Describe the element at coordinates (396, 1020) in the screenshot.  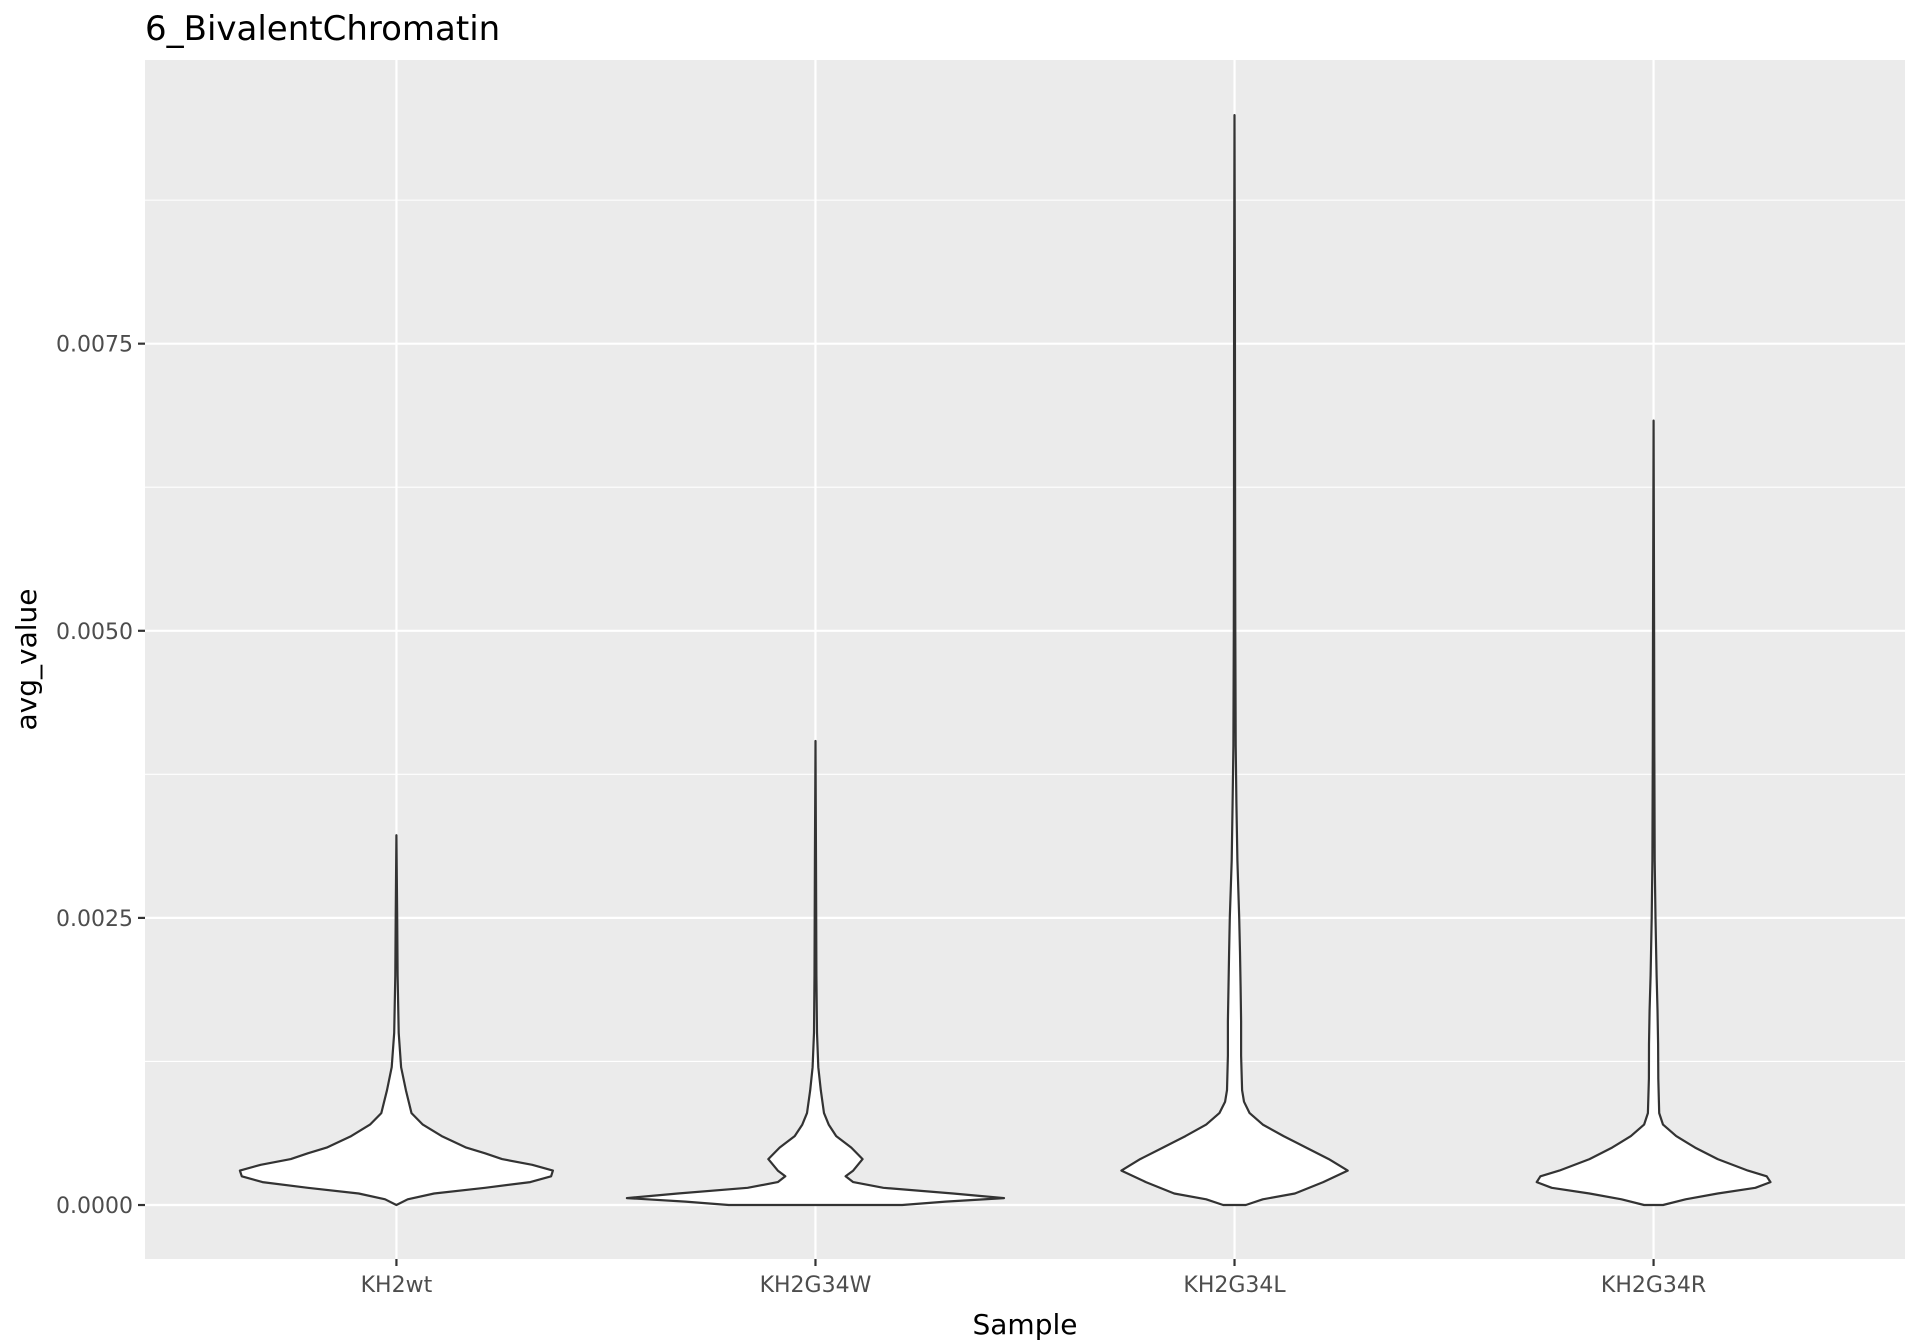
I see `violin-kh2wt` at that location.